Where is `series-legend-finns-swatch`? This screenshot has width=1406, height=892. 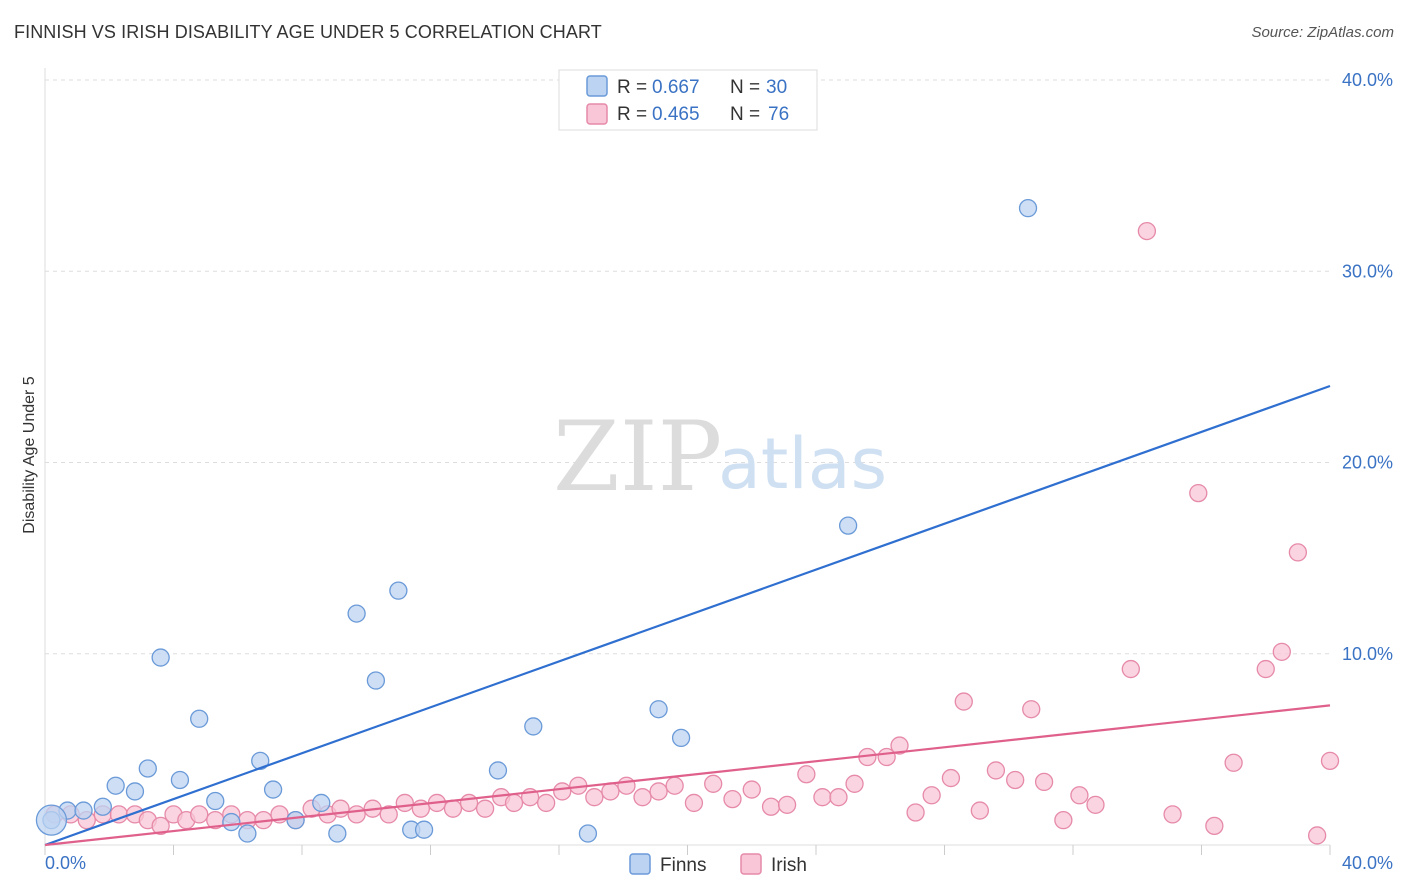
series-legend-finns-swatch is located at coordinates (640, 864).